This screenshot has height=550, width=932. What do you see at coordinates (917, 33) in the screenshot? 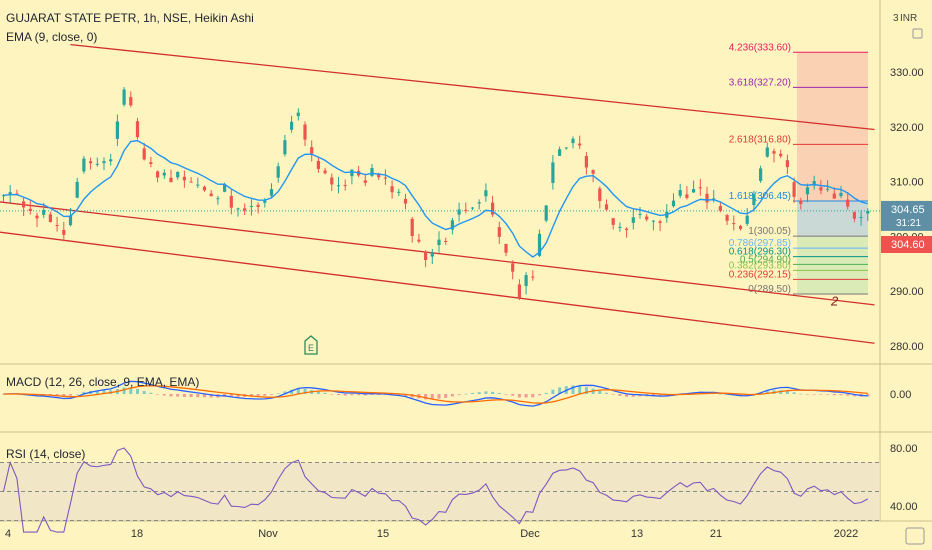
I see `settings-icon` at bounding box center [917, 33].